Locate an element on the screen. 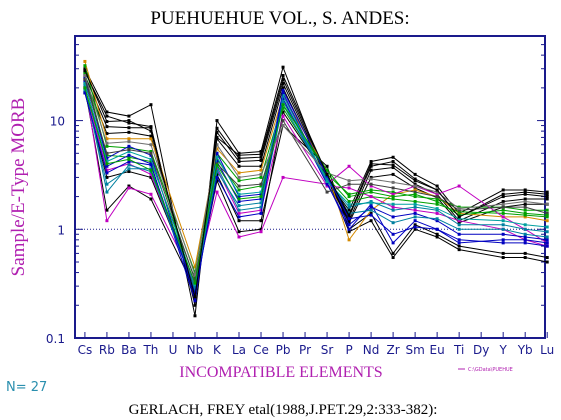  x-tick-label: La is located at coordinates (239, 350).